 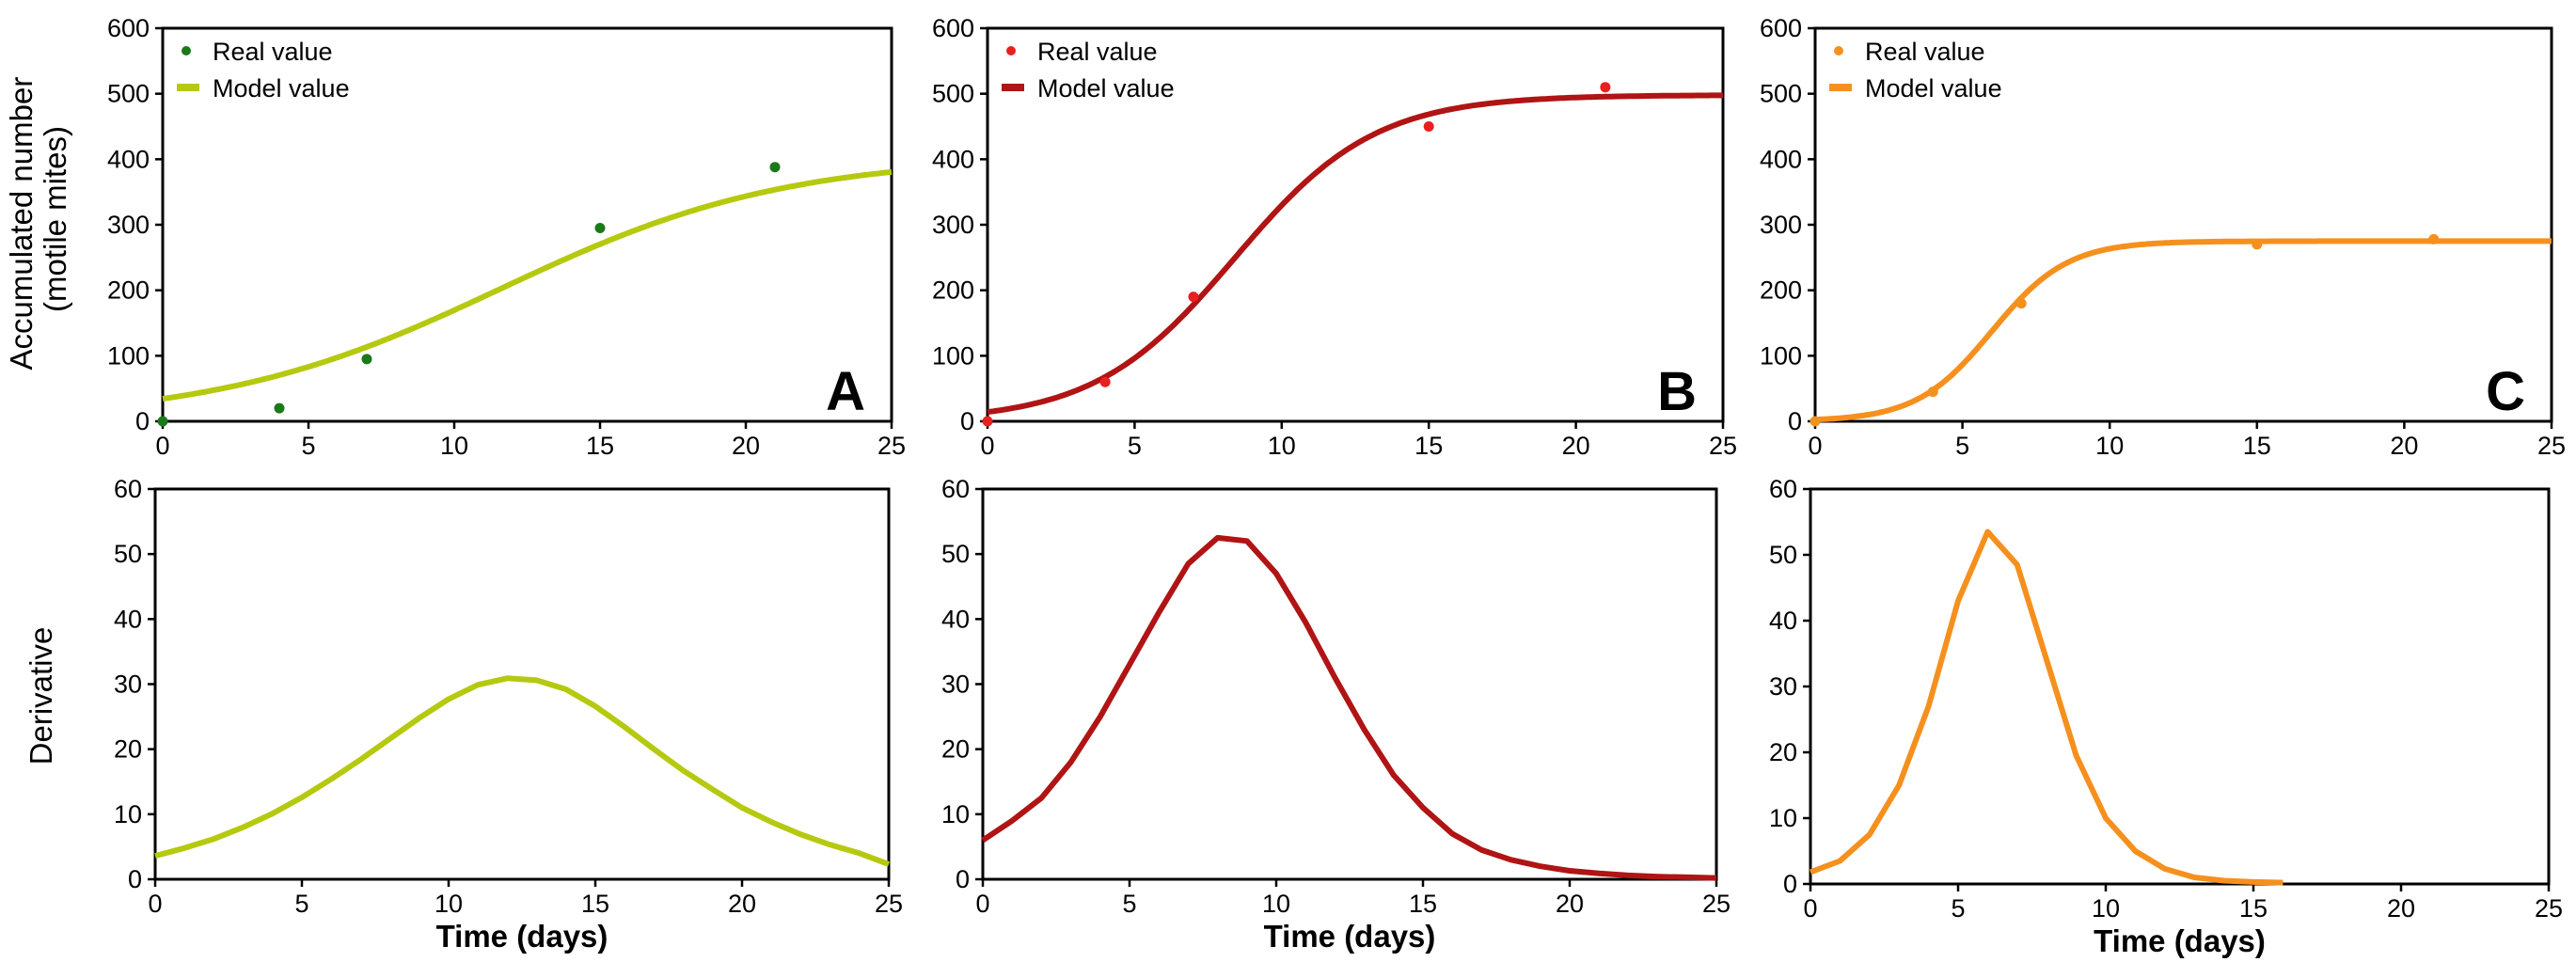 I want to click on panel-letter: A, so click(x=845, y=391).